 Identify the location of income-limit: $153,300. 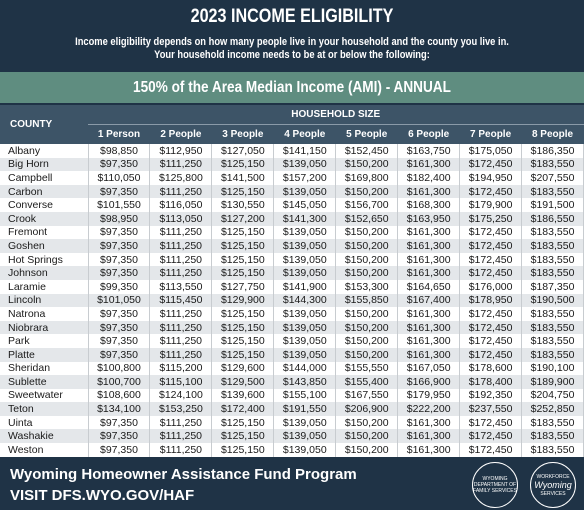
(367, 286).